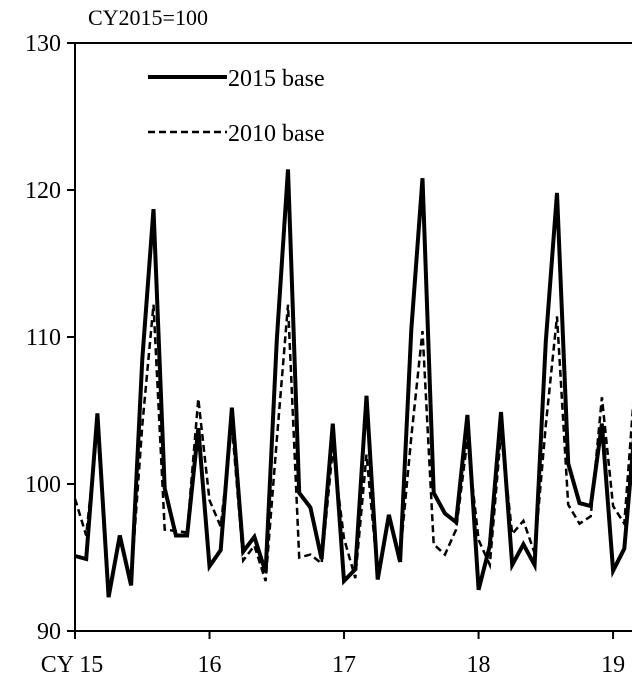 Image resolution: width=632 pixels, height=684 pixels. Describe the element at coordinates (43, 191) in the screenshot. I see `y-tick-label: 120` at that location.